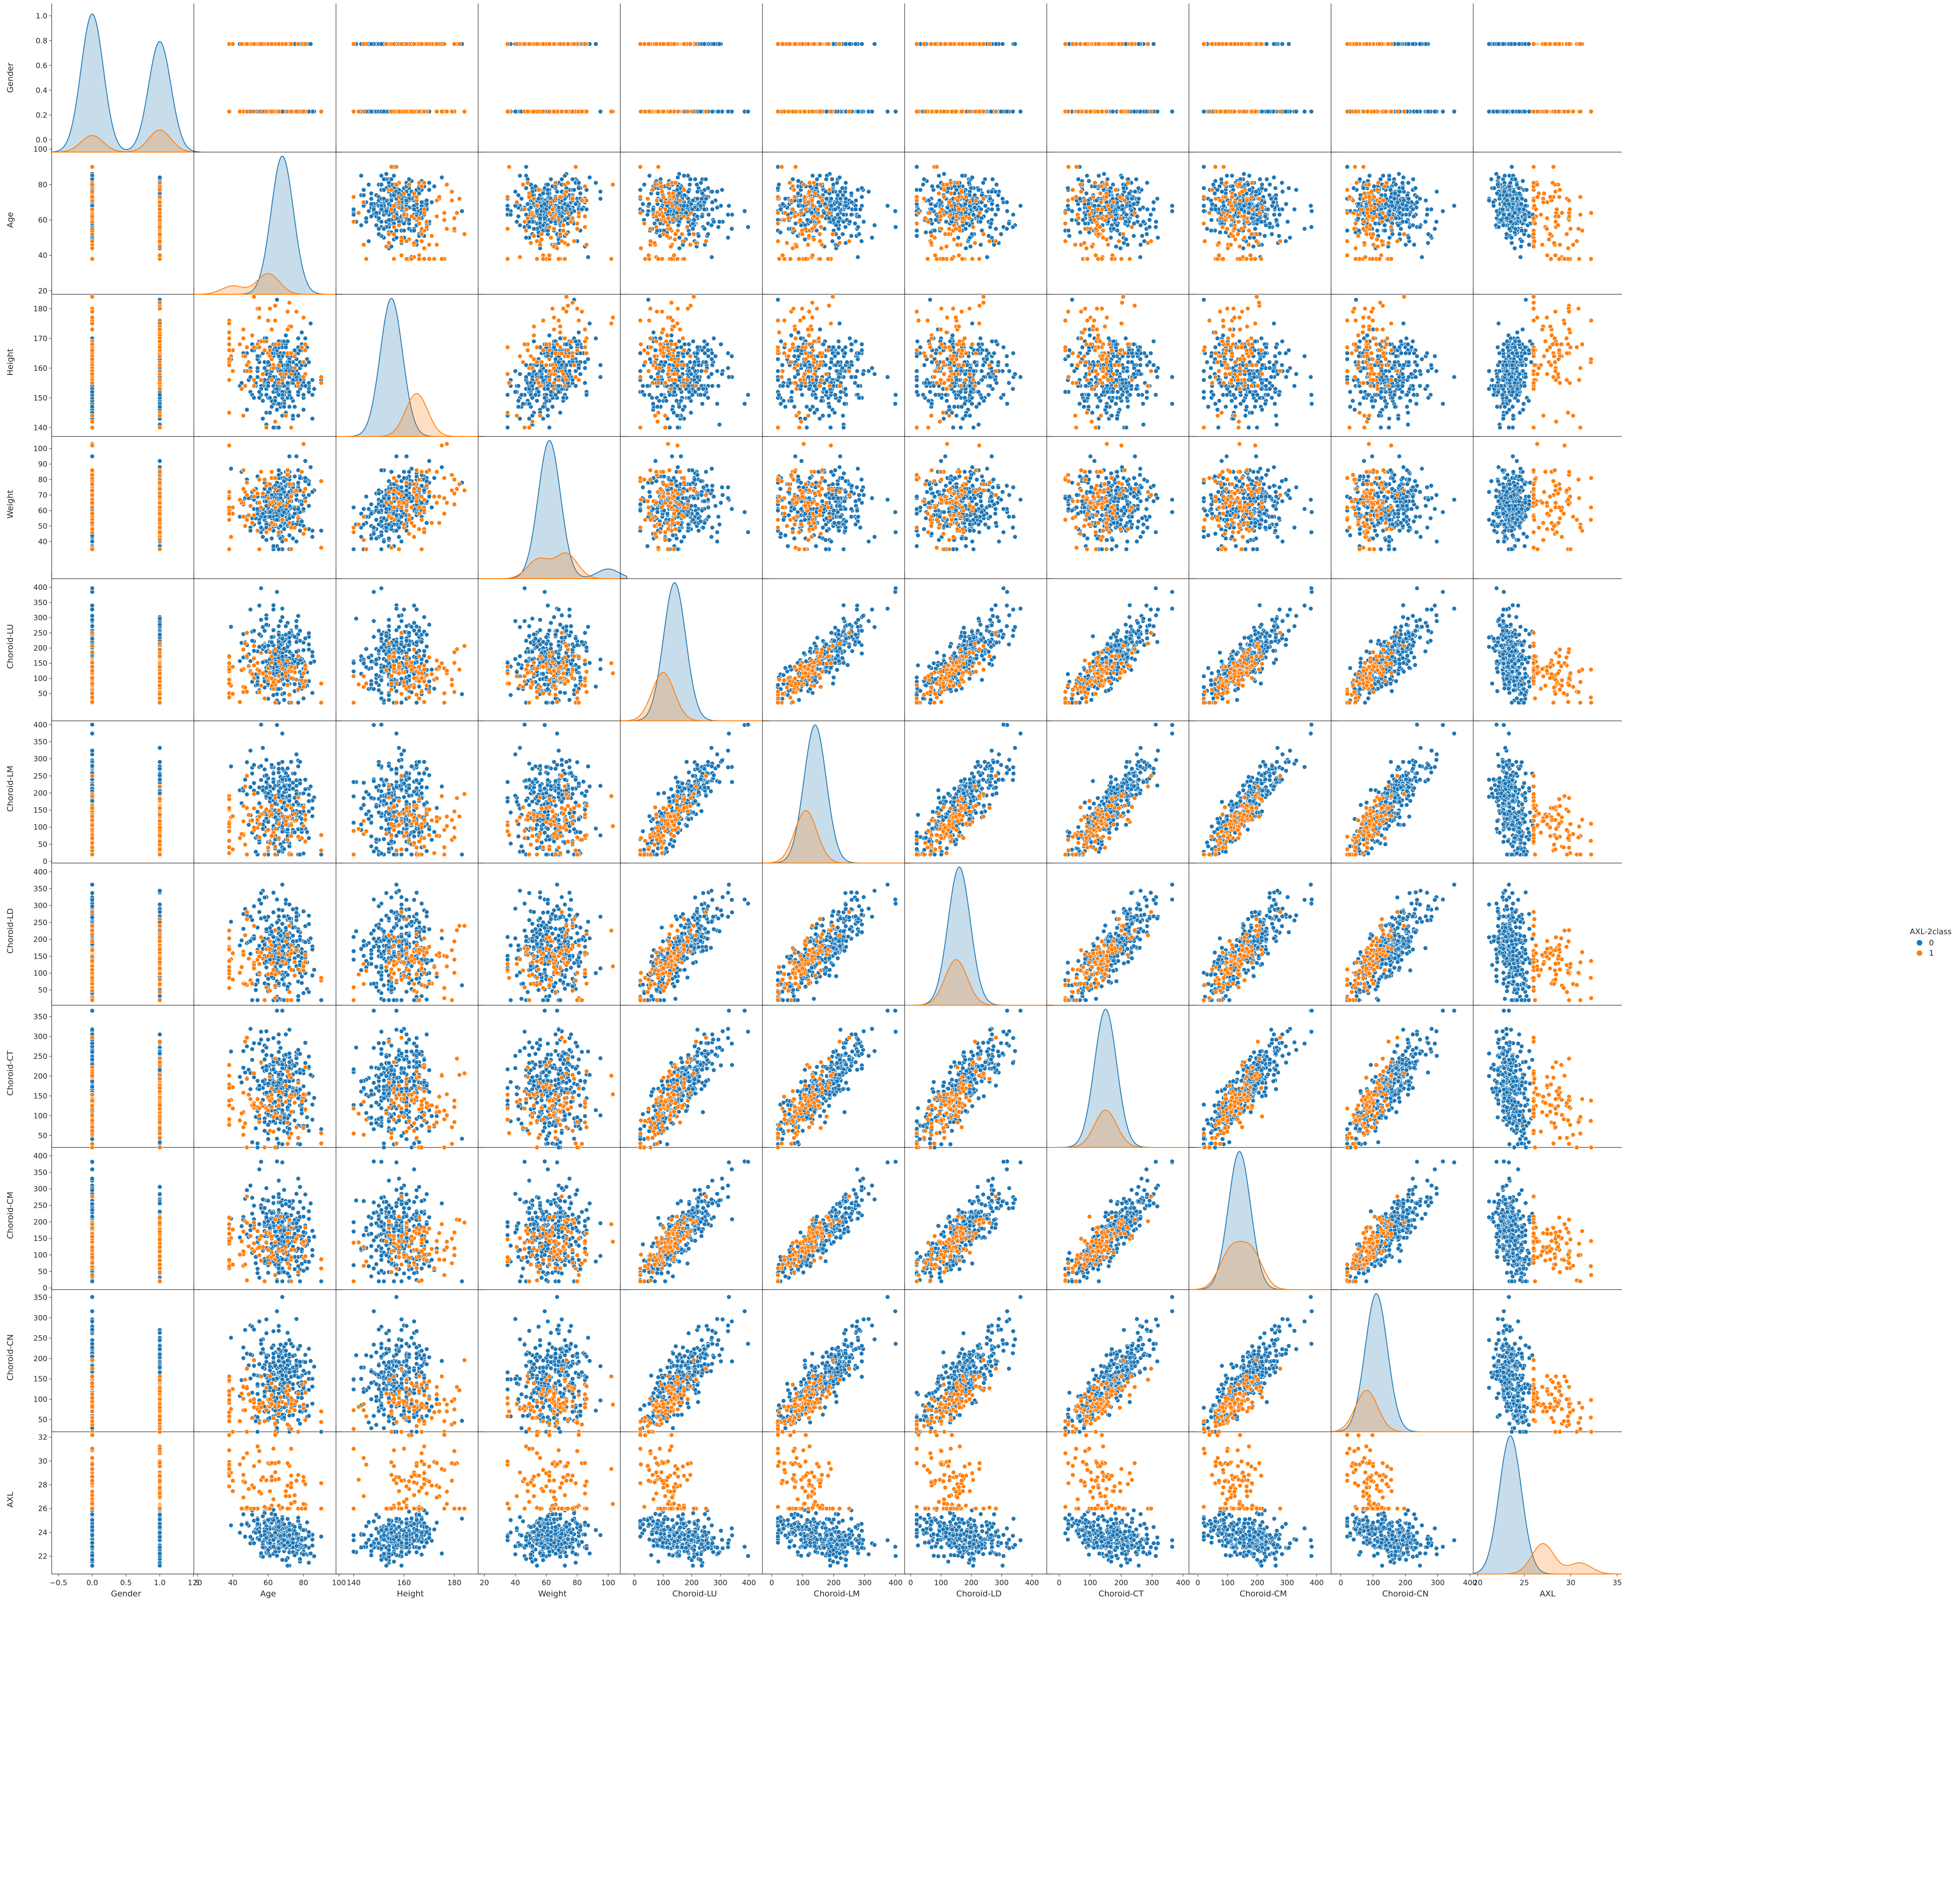 This screenshot has width=1960, height=1895. I want to click on y-tick-label: 0.2, so click(42, 115).